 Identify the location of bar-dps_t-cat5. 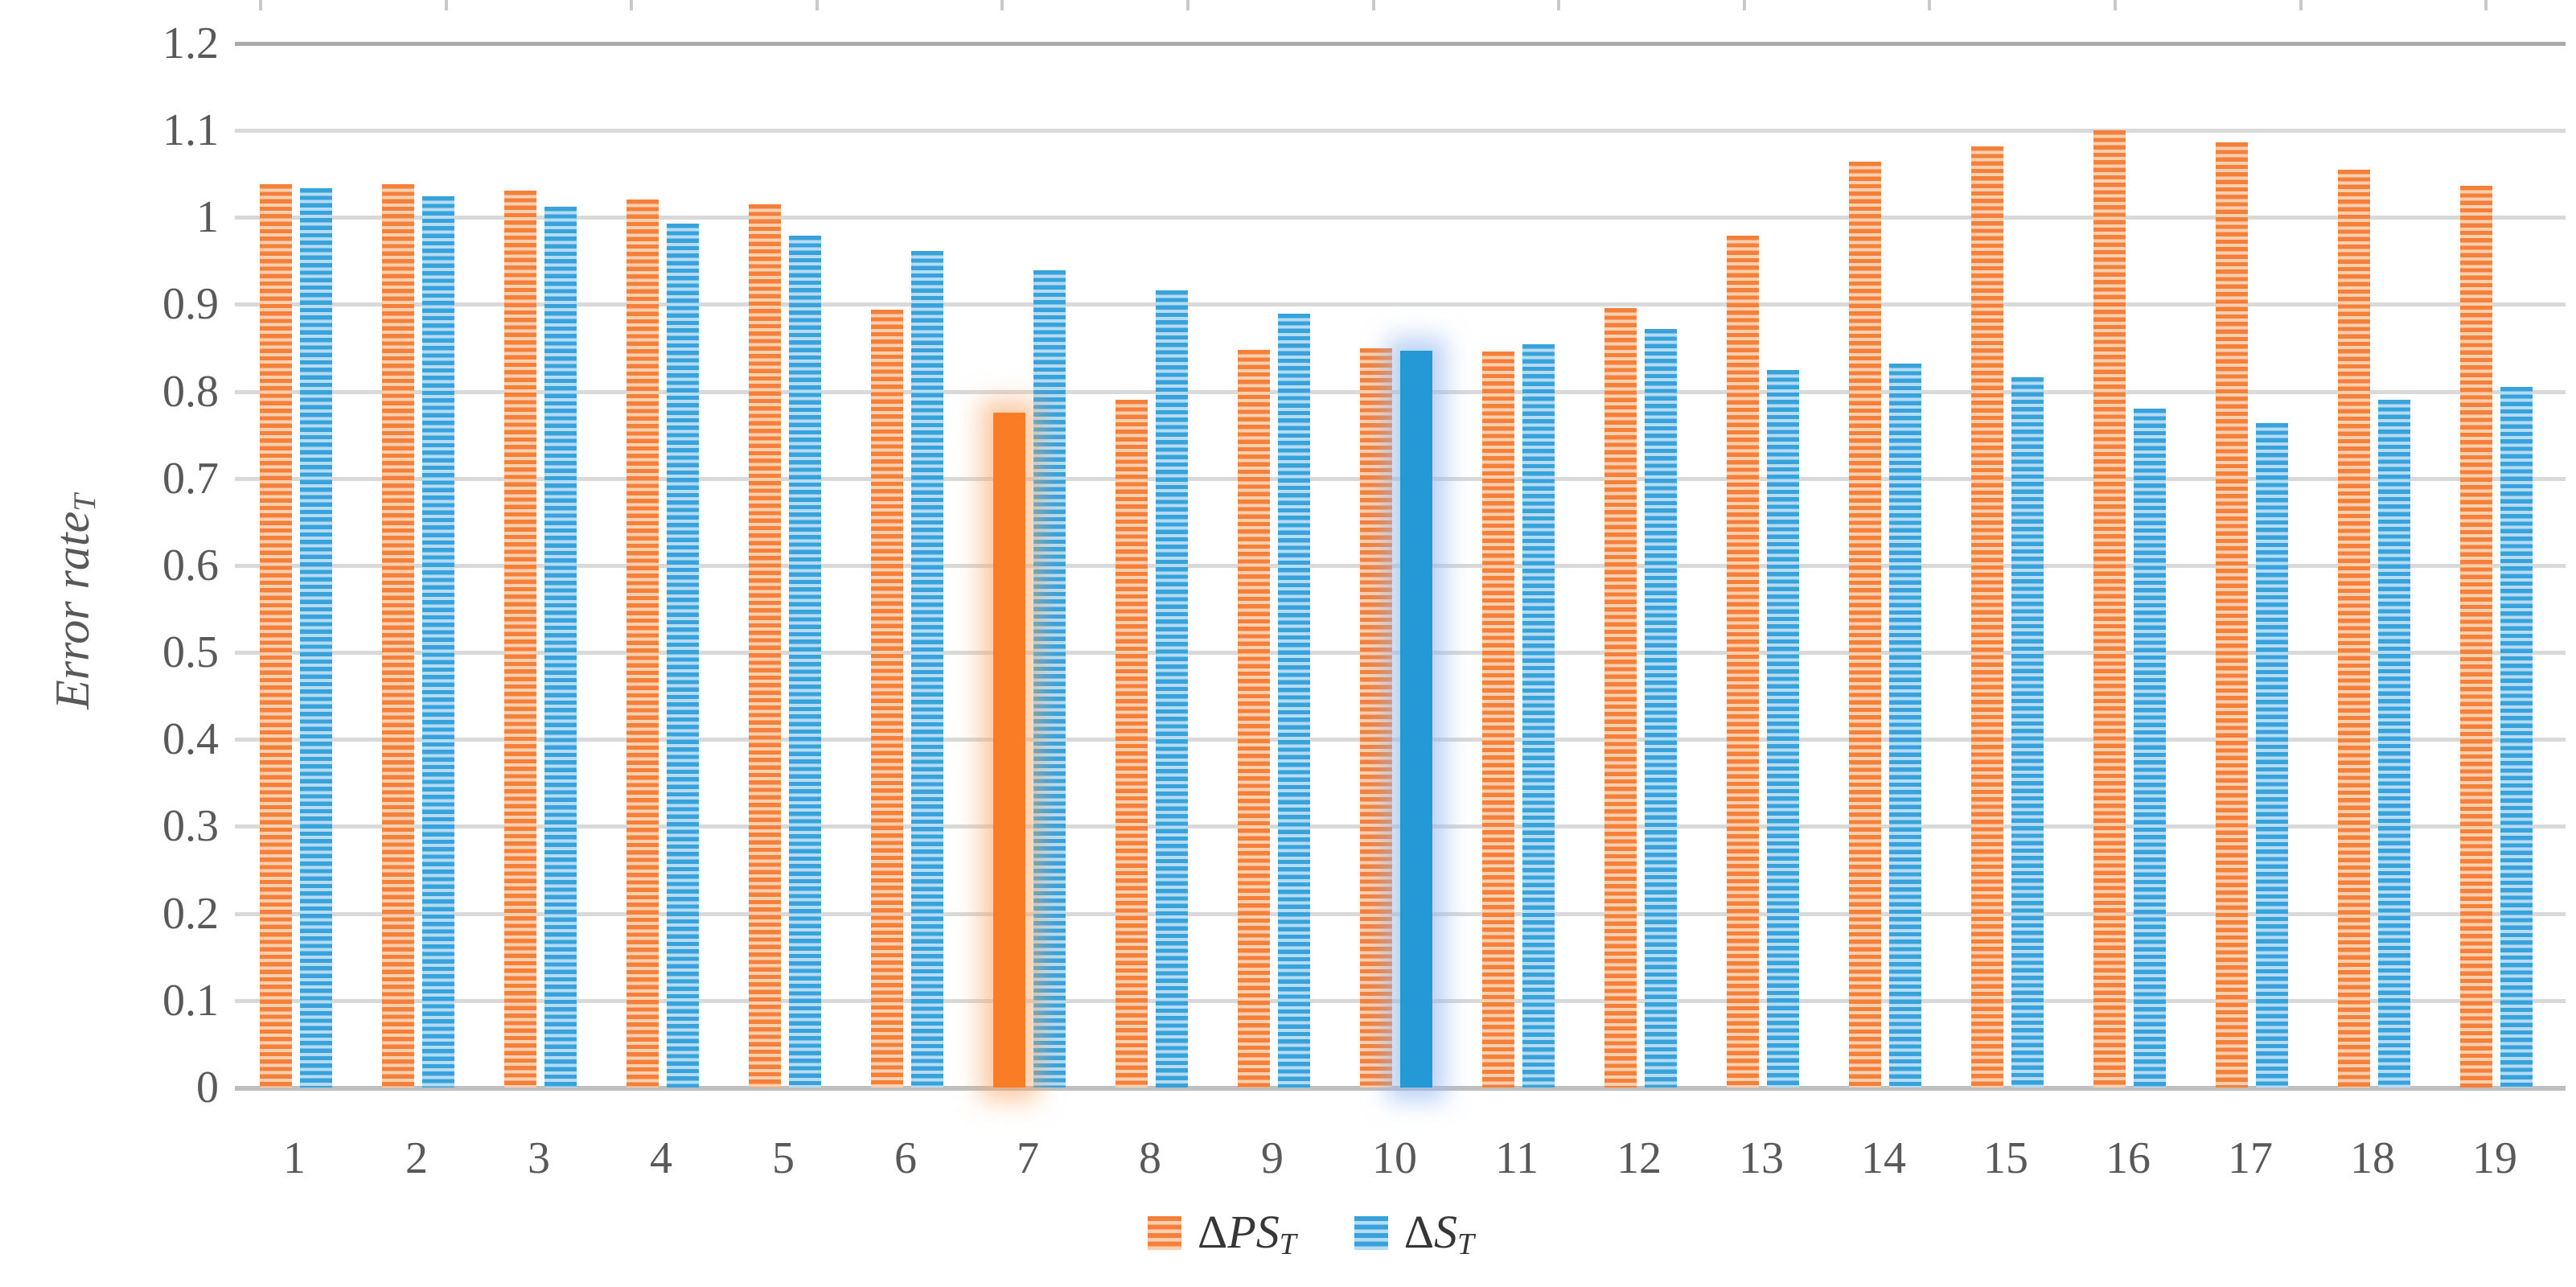
(765, 646).